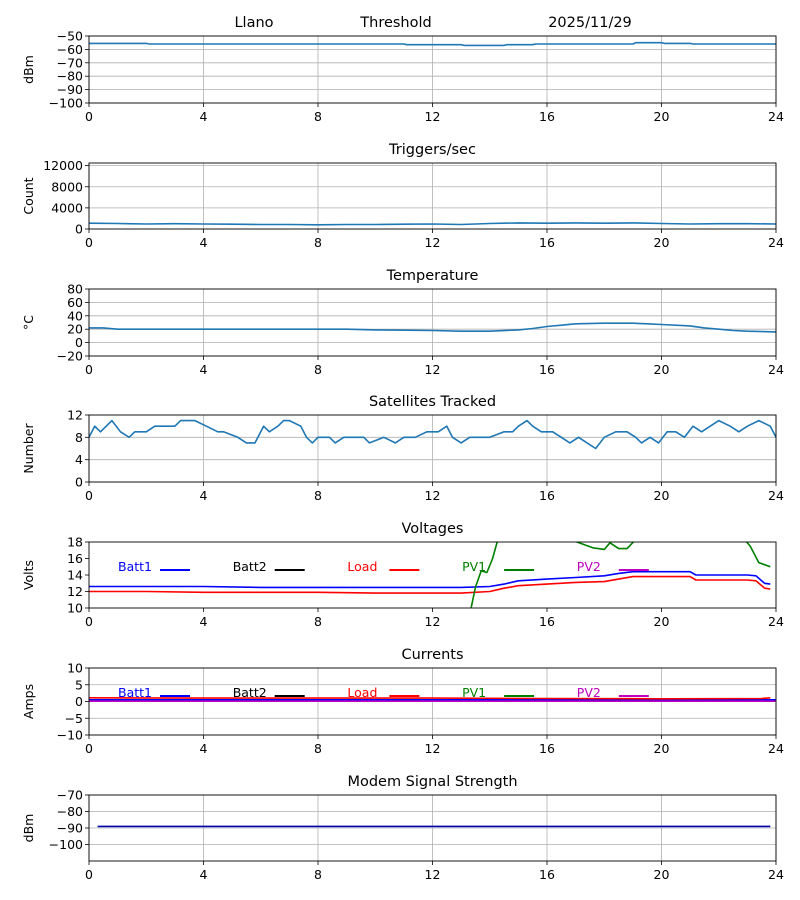  Describe the element at coordinates (70, 62) in the screenshot. I see `y-tick-label: −70` at that location.